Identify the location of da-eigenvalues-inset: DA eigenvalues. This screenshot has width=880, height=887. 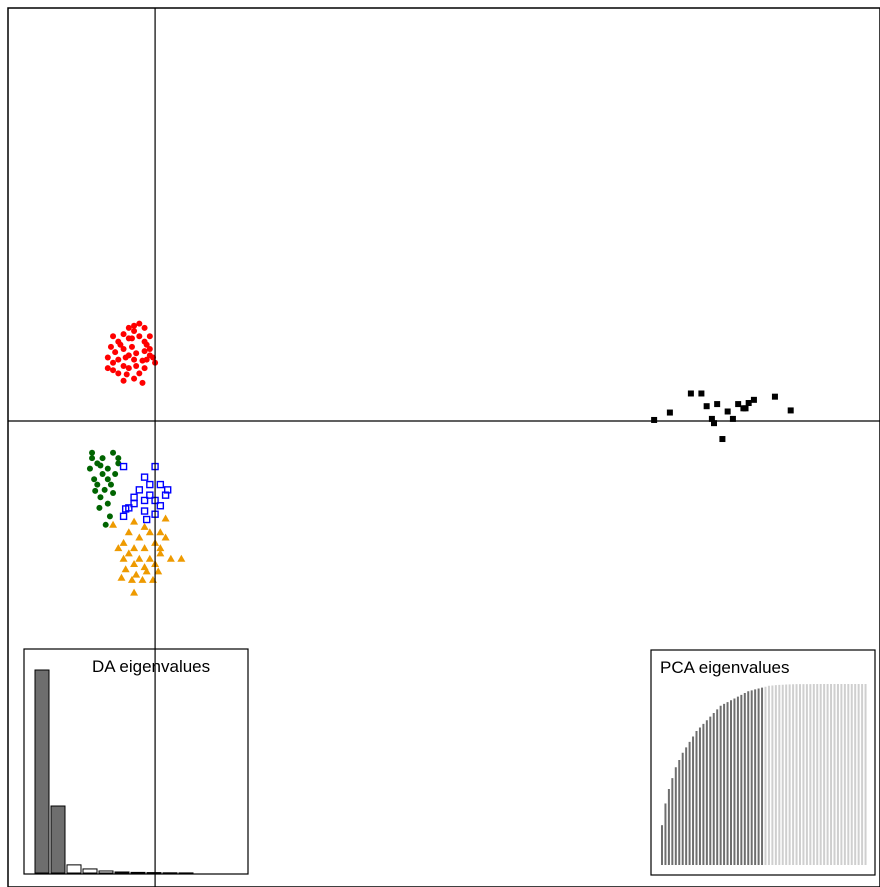
(136, 761).